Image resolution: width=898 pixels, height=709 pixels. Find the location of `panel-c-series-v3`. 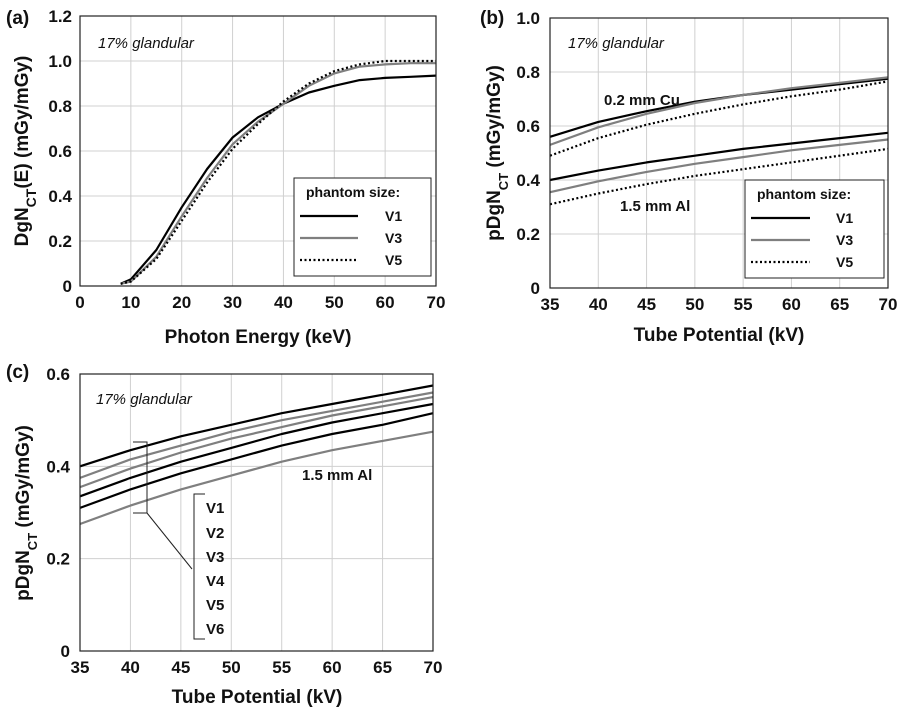

panel-c-series-v3 is located at coordinates (256, 442).